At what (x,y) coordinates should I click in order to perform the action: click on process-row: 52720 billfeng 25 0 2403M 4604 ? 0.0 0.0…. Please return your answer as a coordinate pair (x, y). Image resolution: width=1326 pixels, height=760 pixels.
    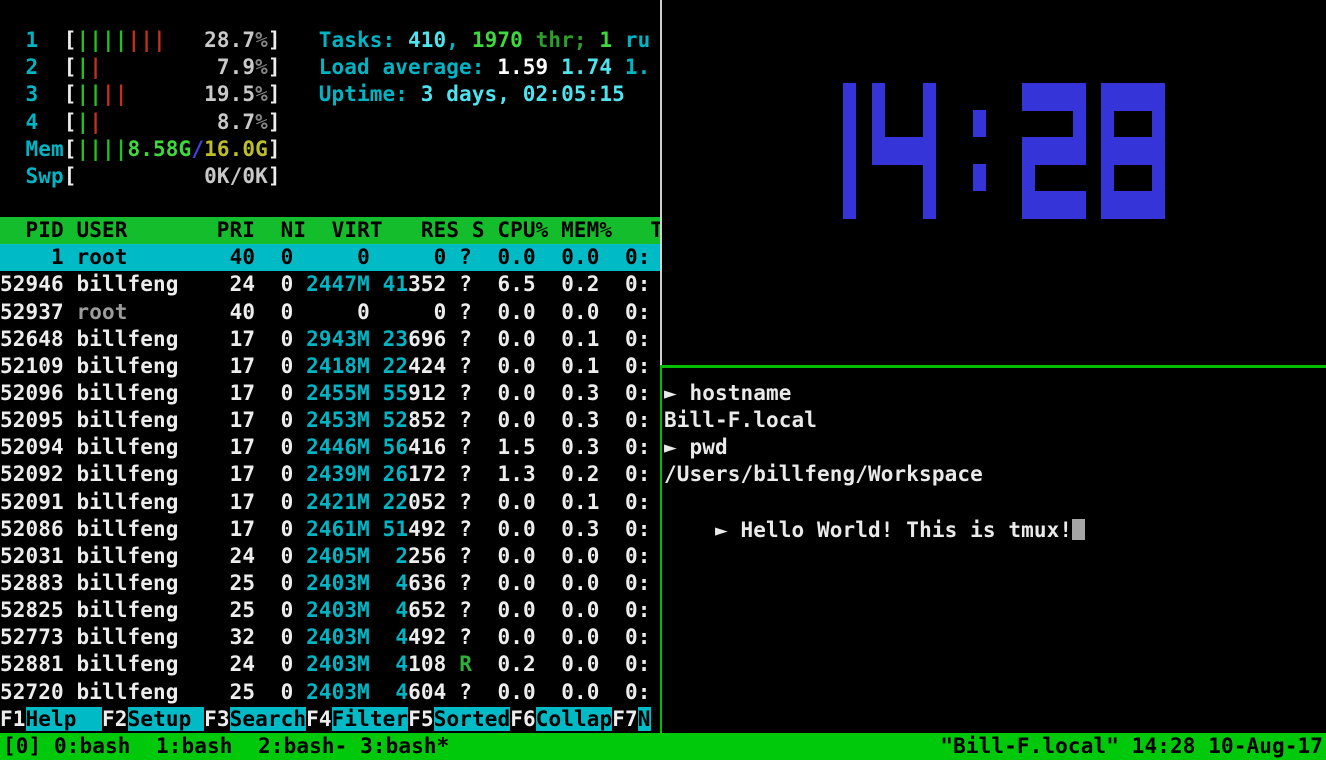
    Looking at the image, I should click on (325, 691).